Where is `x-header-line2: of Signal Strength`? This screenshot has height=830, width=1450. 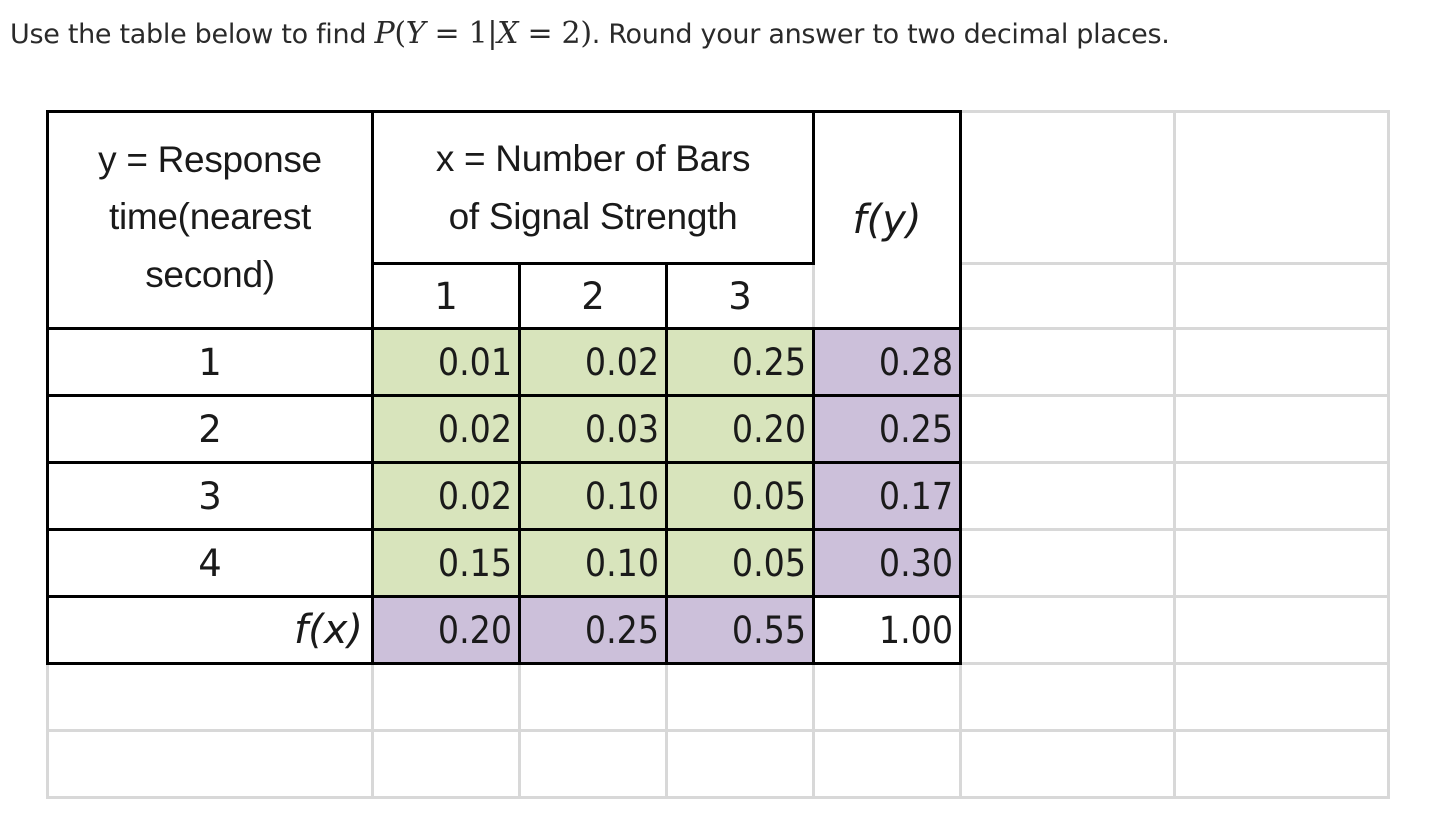 x-header-line2: of Signal Strength is located at coordinates (593, 216).